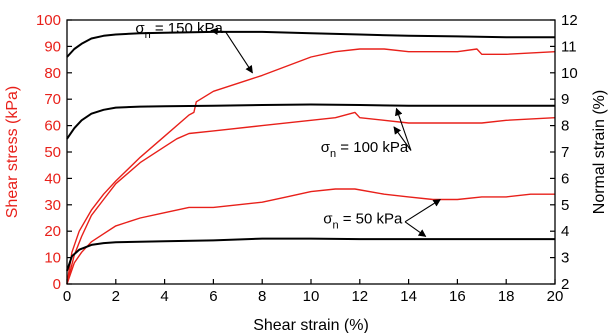  What do you see at coordinates (311, 296) in the screenshot?
I see `x-tick-label-5: 10` at bounding box center [311, 296].